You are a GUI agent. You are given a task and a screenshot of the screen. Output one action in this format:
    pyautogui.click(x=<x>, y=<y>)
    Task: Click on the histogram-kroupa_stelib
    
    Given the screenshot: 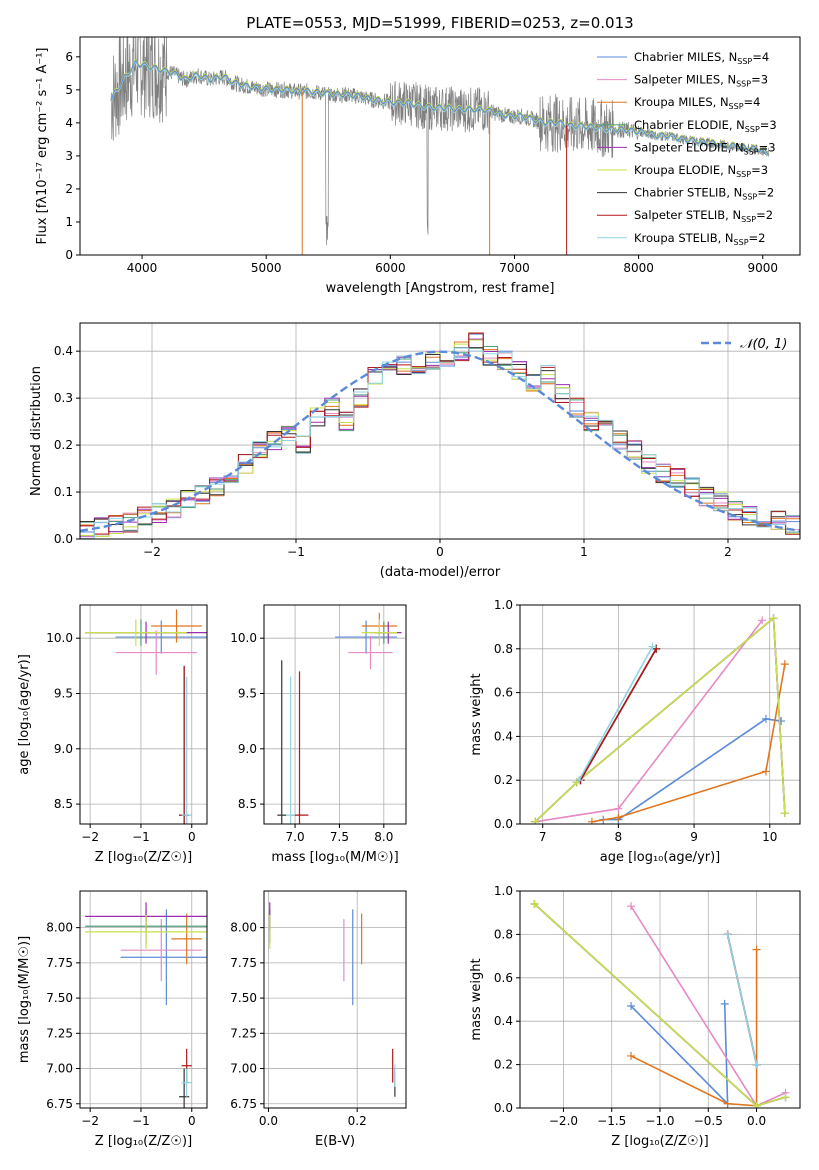 What is the action you would take?
    pyautogui.click(x=440, y=443)
    